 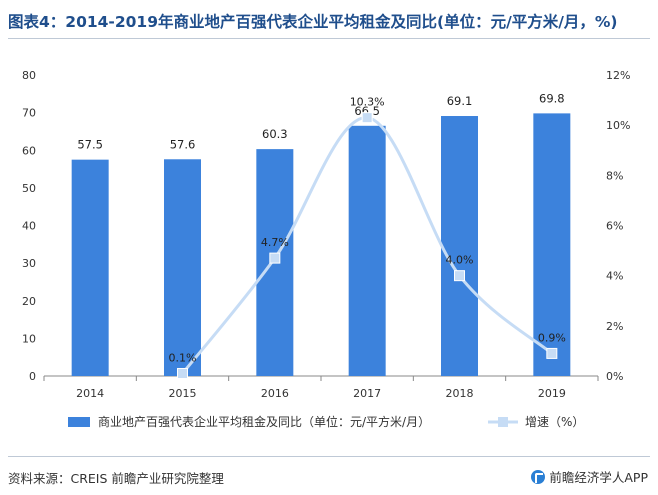 What do you see at coordinates (79, 422) in the screenshot?
I see `legend-bar-swatch` at bounding box center [79, 422].